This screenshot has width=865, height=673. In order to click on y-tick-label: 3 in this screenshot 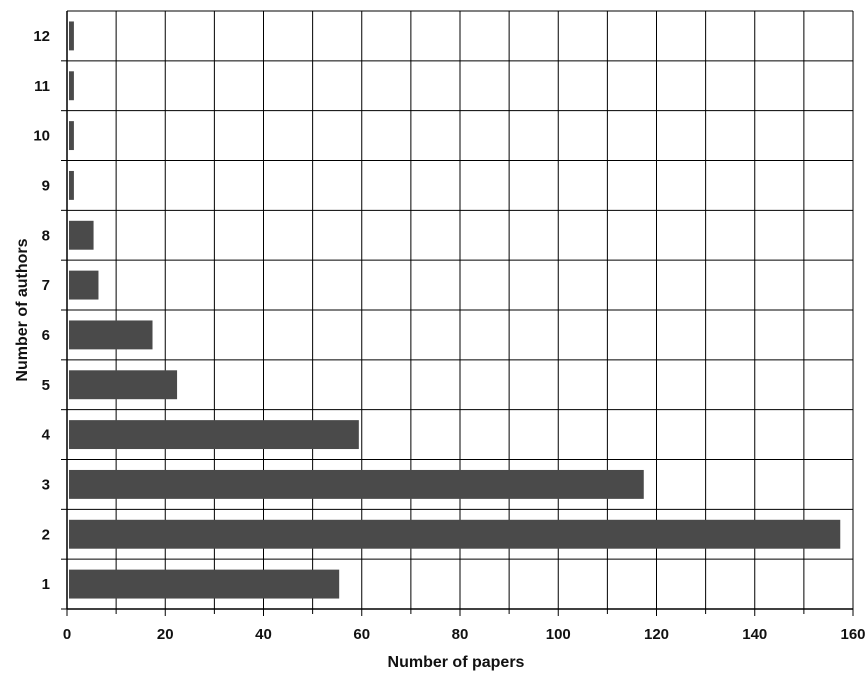, I will do `click(46, 484)`.